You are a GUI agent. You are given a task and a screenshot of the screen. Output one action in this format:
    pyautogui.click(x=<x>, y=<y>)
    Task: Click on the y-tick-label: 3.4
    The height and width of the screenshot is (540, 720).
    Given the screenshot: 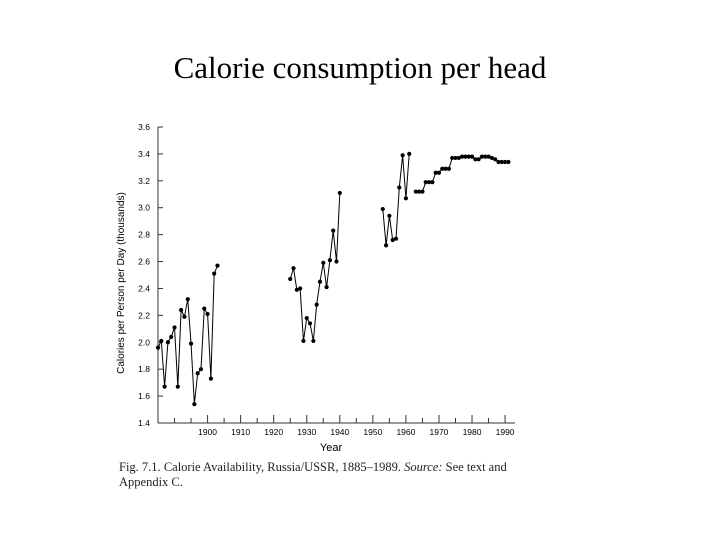 What is the action you would take?
    pyautogui.click(x=144, y=154)
    